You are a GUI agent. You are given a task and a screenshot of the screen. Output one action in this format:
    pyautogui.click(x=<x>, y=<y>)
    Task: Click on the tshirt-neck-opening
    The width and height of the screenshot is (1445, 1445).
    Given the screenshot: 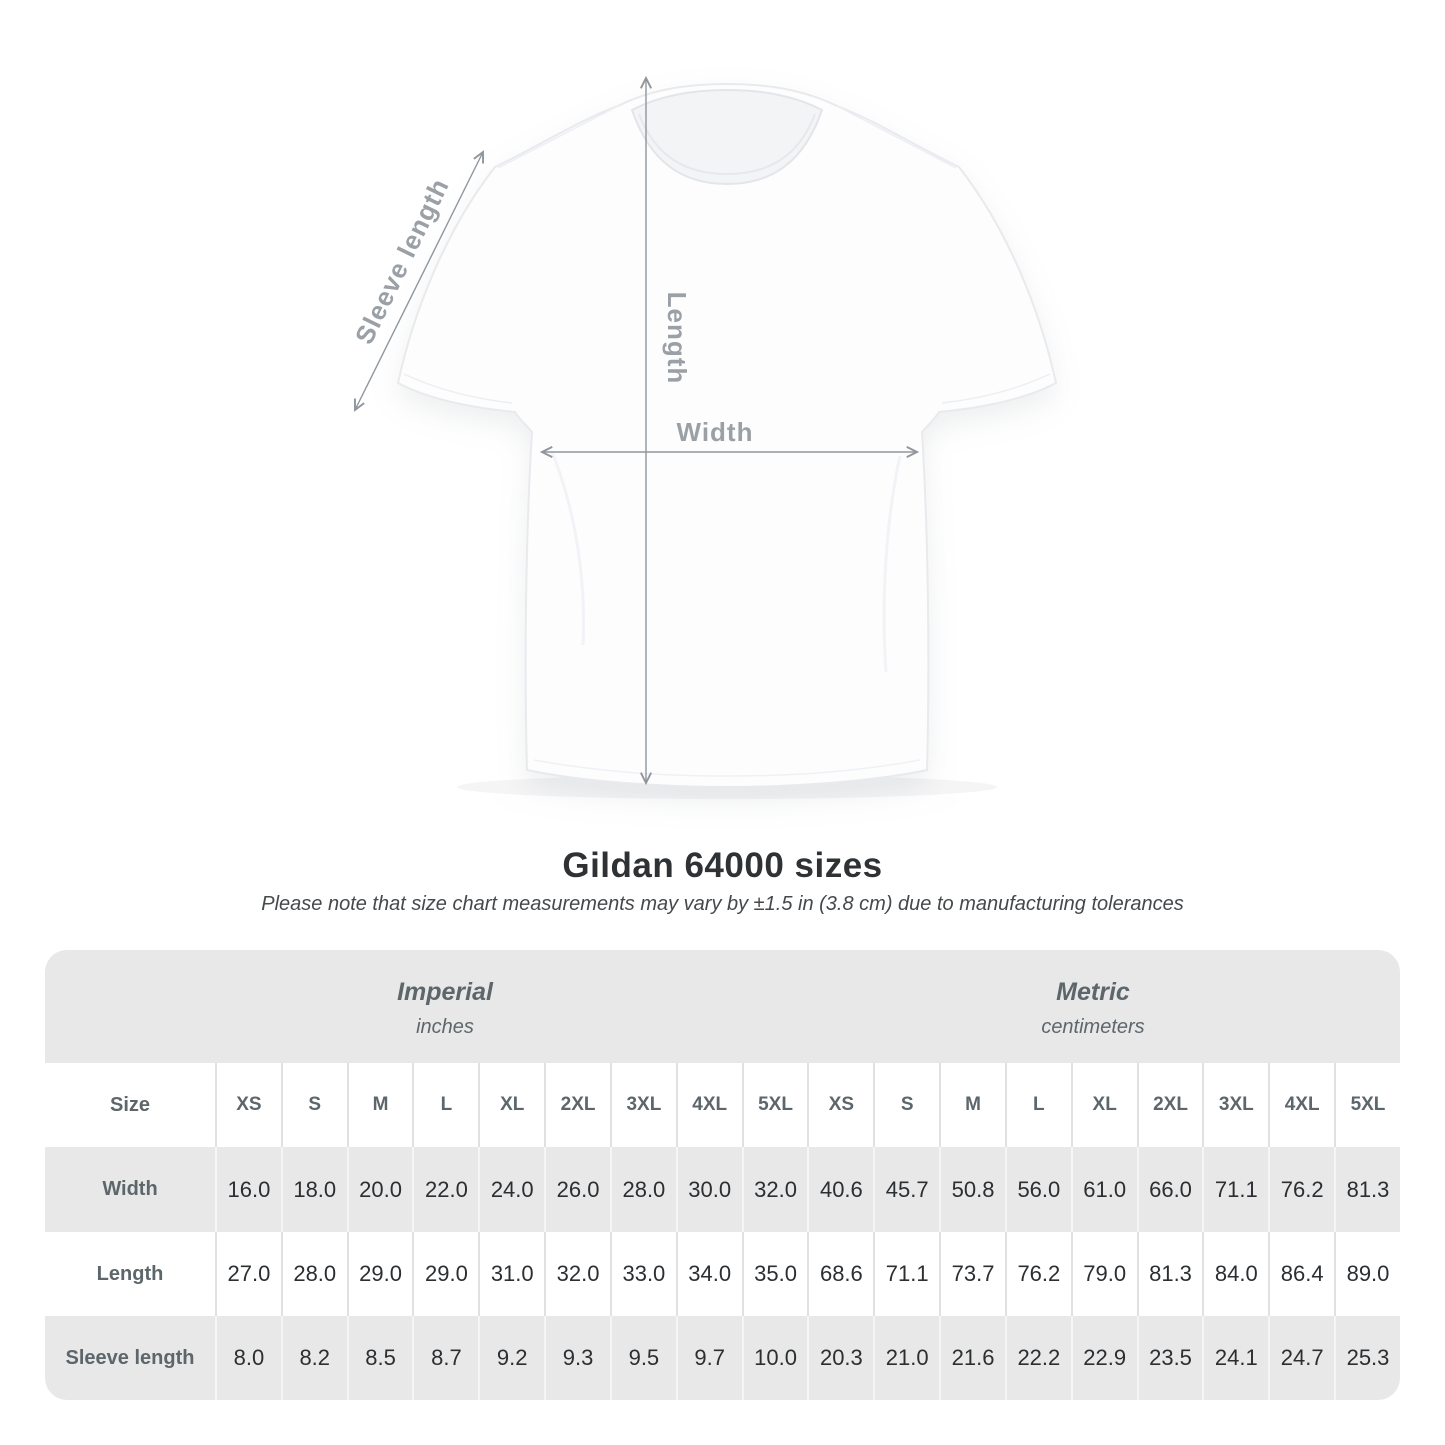 What is the action you would take?
    pyautogui.click(x=727, y=137)
    